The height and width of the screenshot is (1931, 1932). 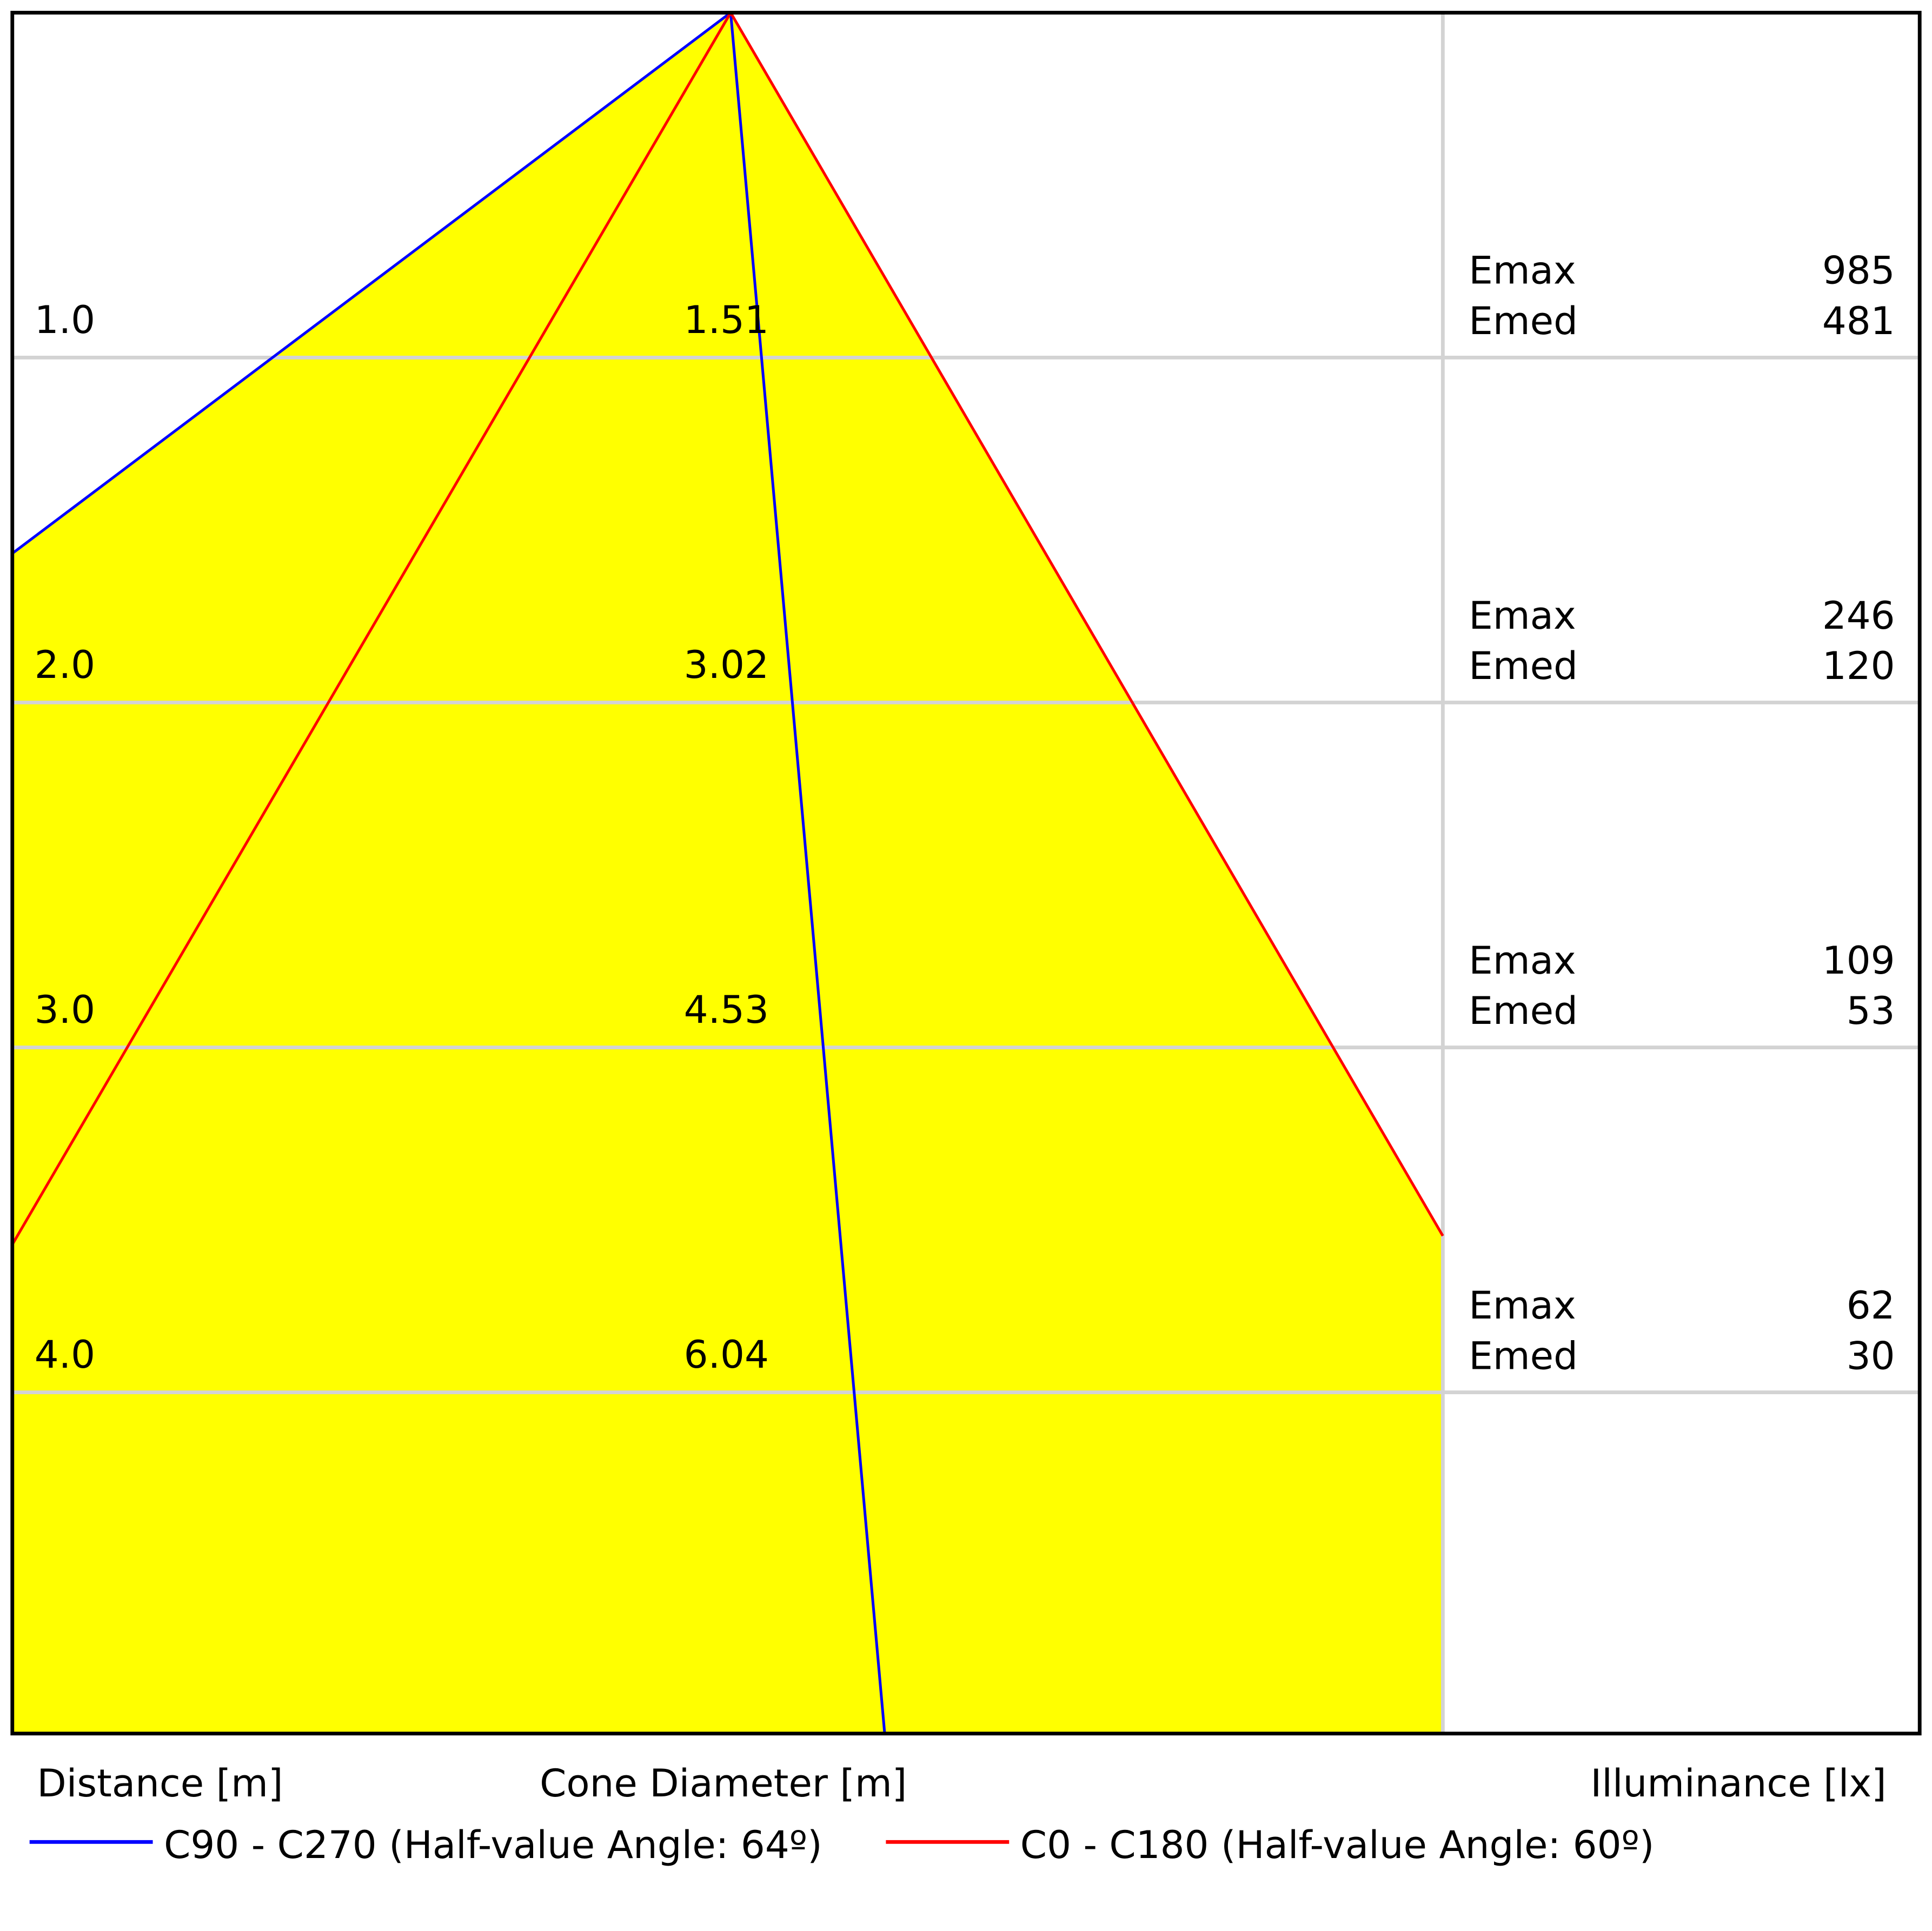 I want to click on emax-value: 109, so click(x=1858, y=960).